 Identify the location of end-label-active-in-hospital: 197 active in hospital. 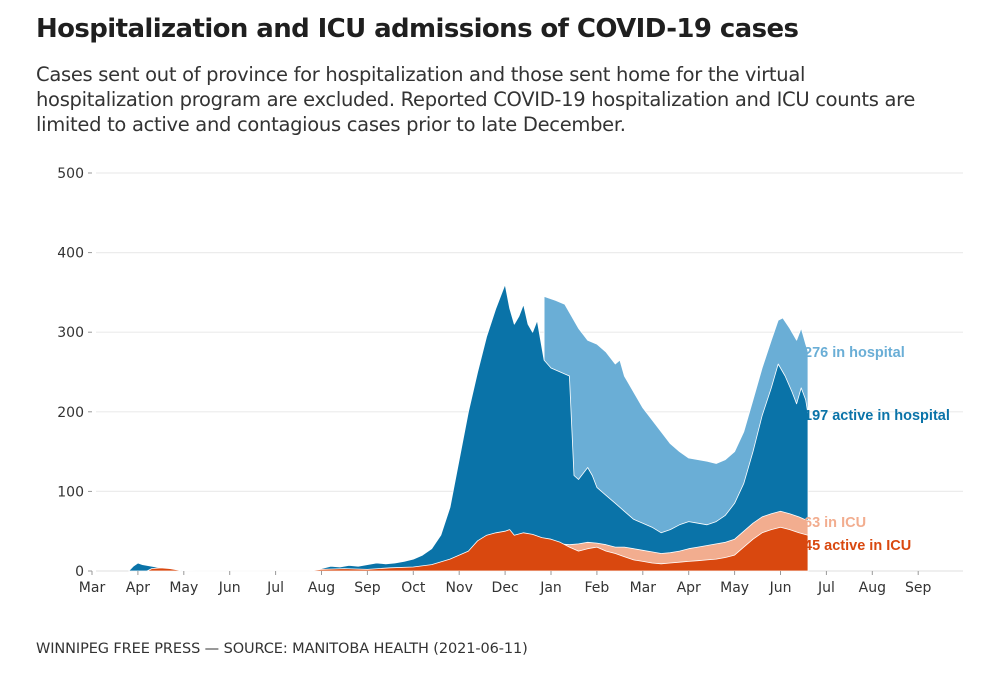
(877, 416).